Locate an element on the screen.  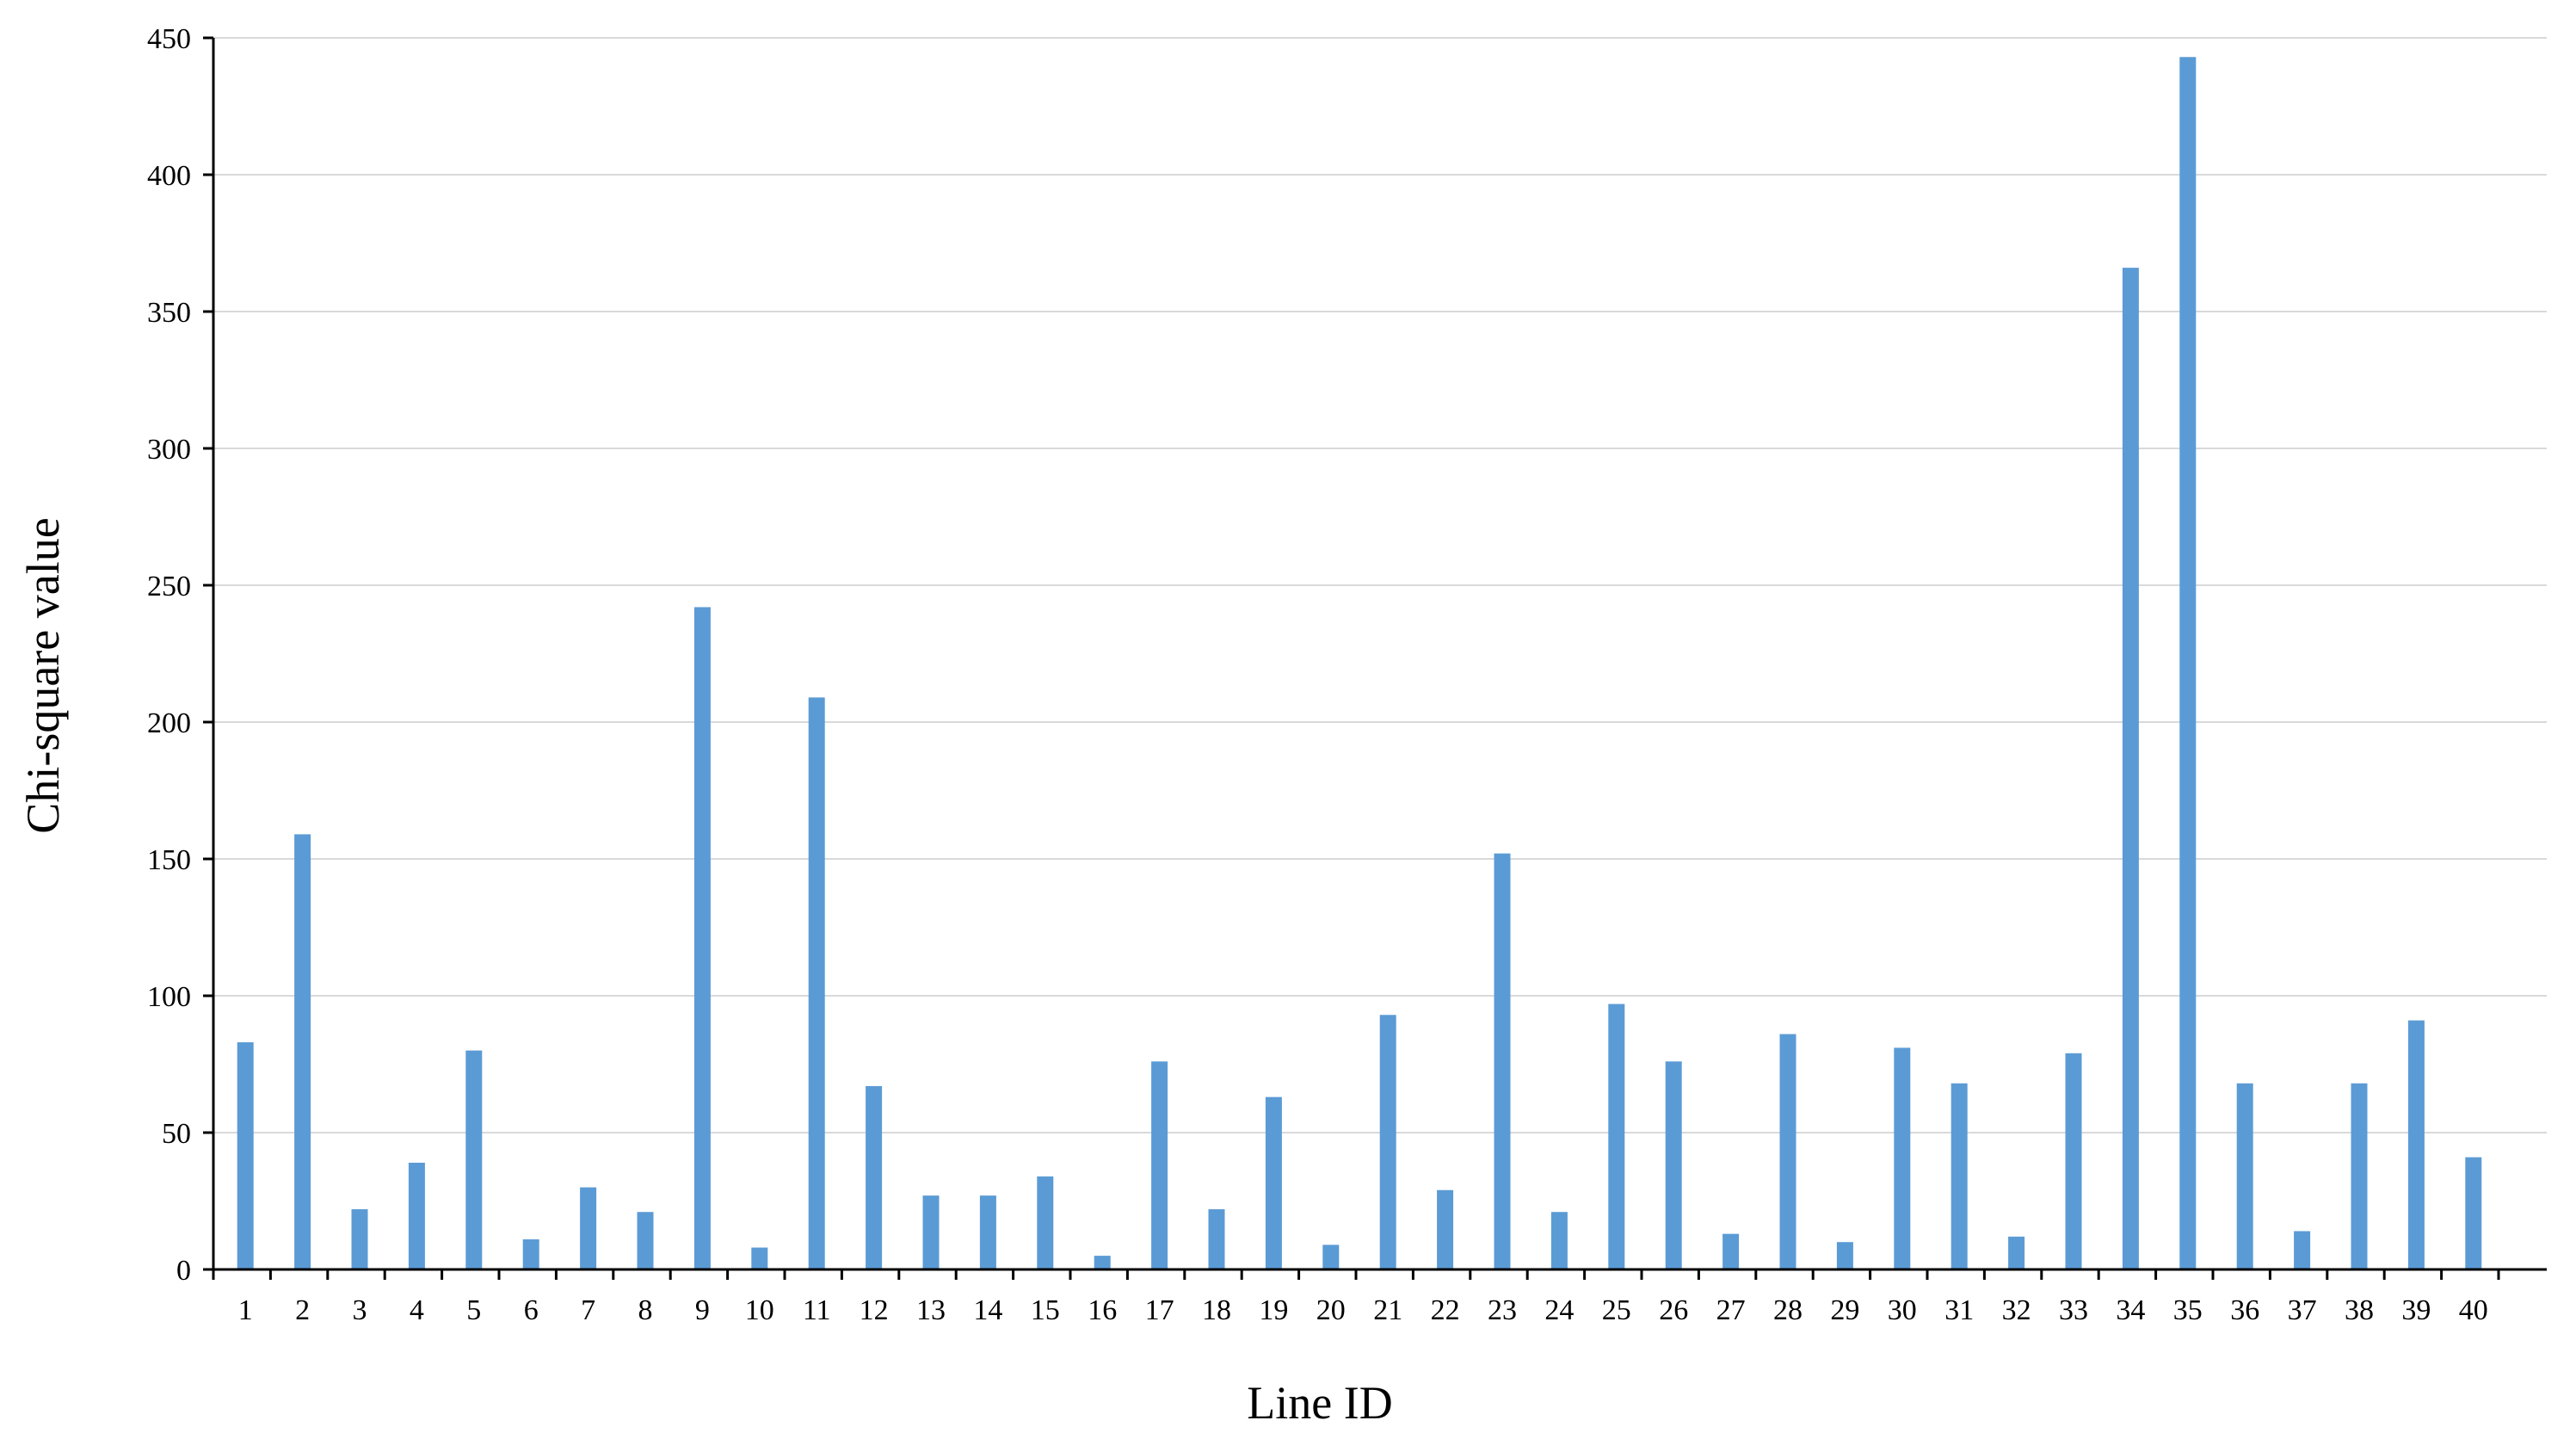
x-tick-label: 30 is located at coordinates (1903, 1310).